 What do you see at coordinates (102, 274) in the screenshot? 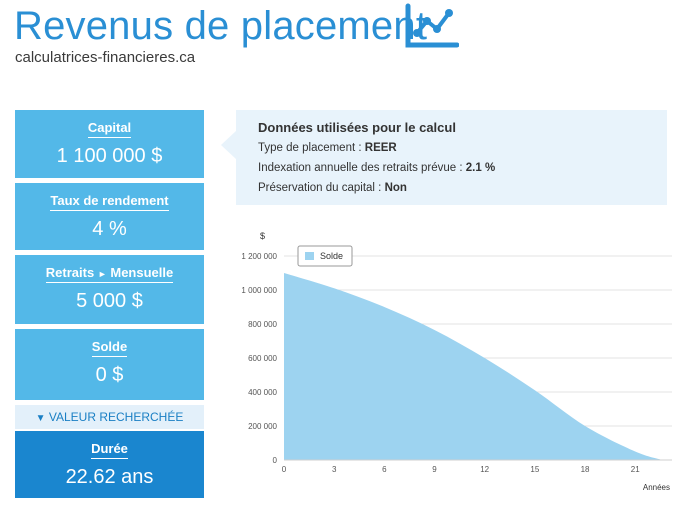
I see `play-right-icon: ►` at bounding box center [102, 274].